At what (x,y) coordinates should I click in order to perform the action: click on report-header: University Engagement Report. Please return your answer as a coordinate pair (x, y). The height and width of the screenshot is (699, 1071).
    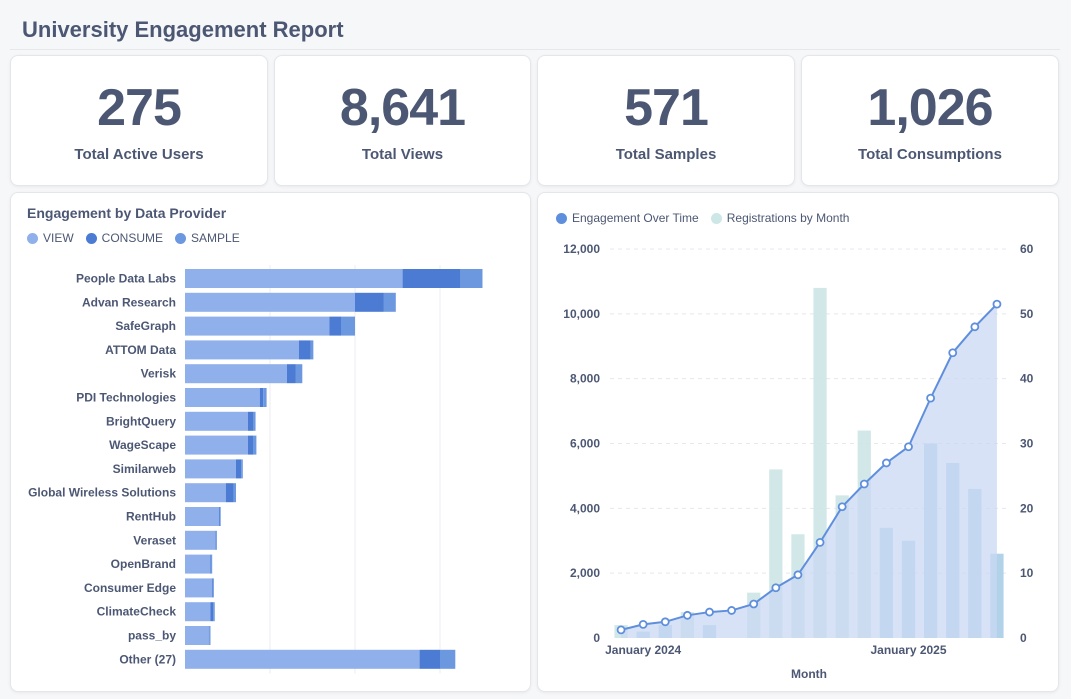
    Looking at the image, I should click on (535, 29).